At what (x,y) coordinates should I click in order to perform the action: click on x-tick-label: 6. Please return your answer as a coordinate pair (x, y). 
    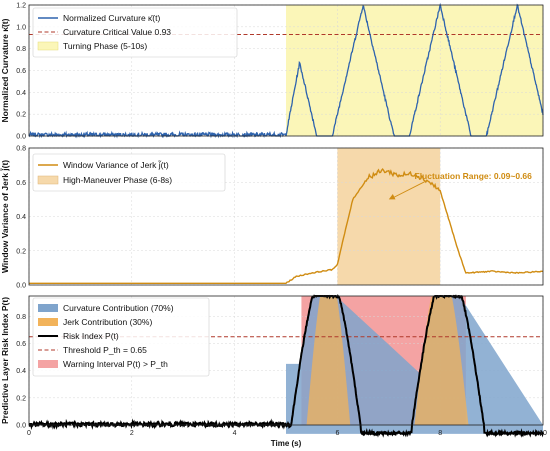
    Looking at the image, I should click on (337, 433).